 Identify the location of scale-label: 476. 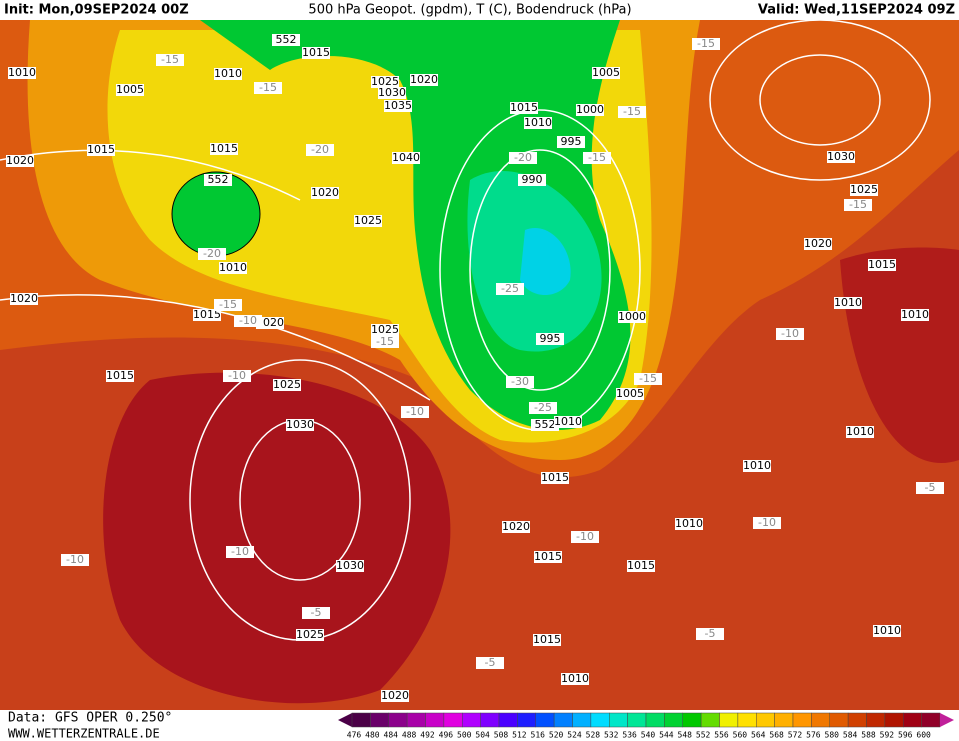
(354, 735).